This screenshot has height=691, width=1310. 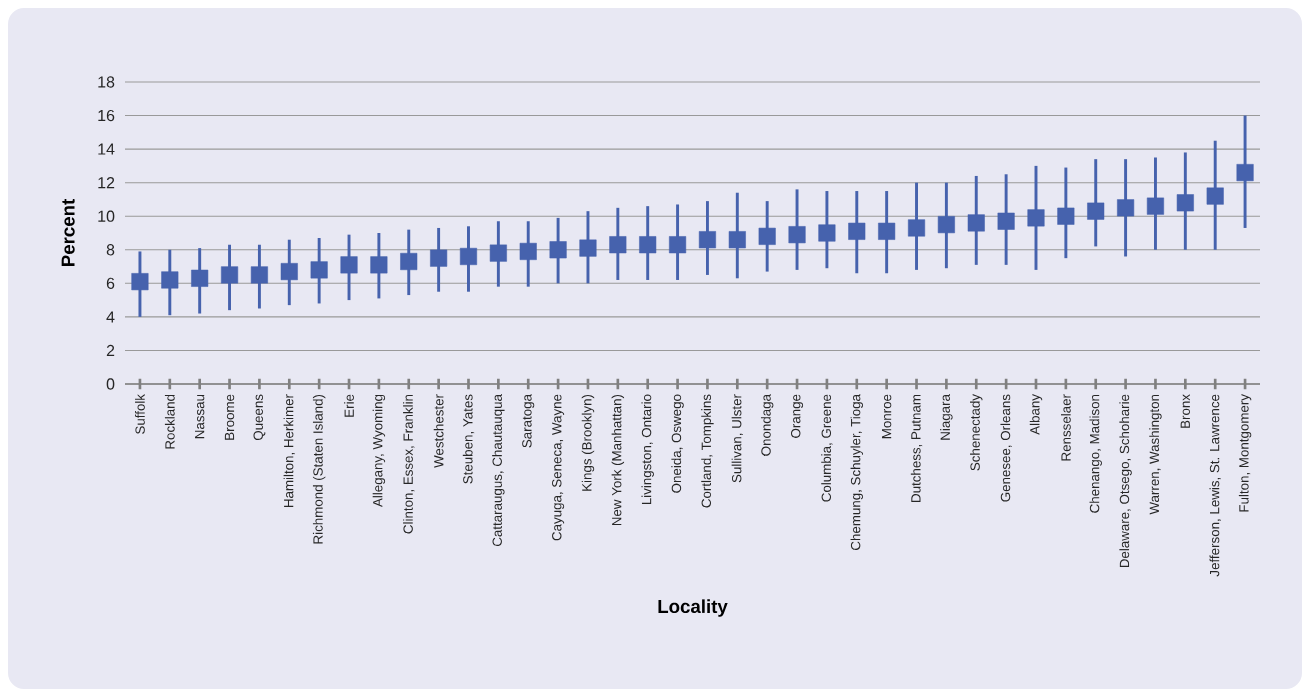 I want to click on x-tick-label: Bronx, so click(x=1185, y=411).